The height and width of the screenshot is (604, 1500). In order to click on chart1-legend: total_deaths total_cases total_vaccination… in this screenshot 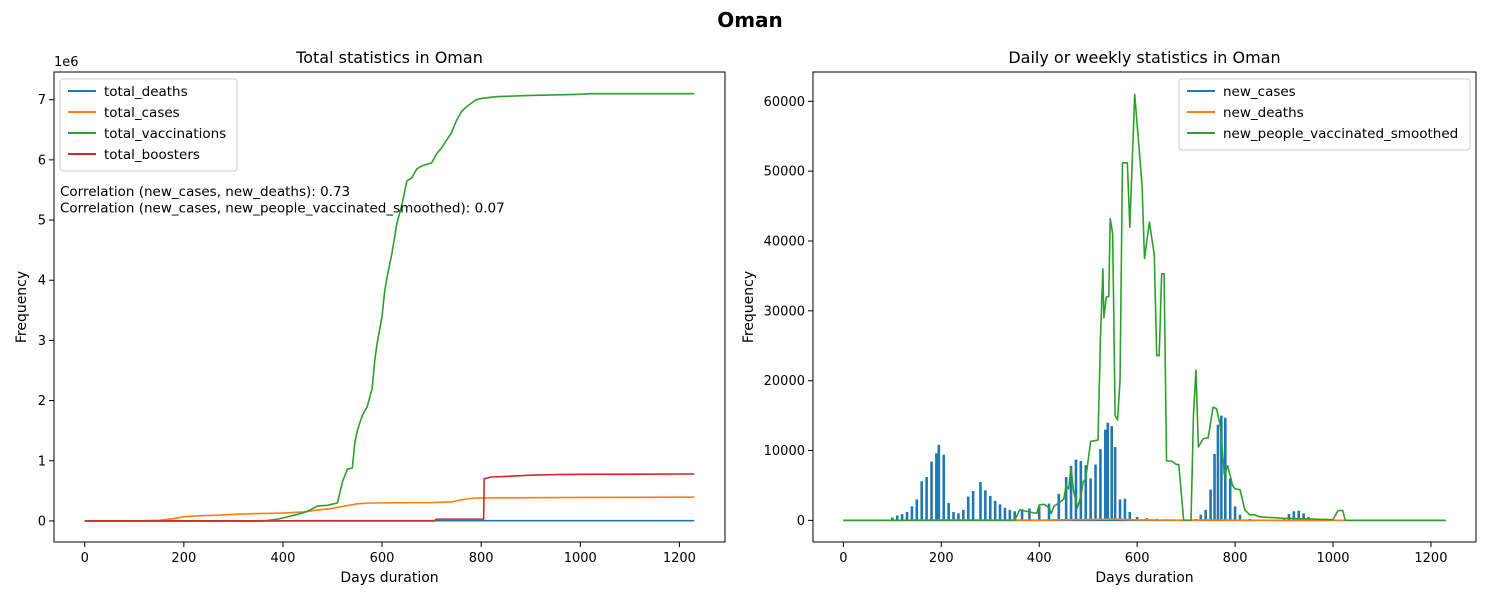, I will do `click(148, 125)`.